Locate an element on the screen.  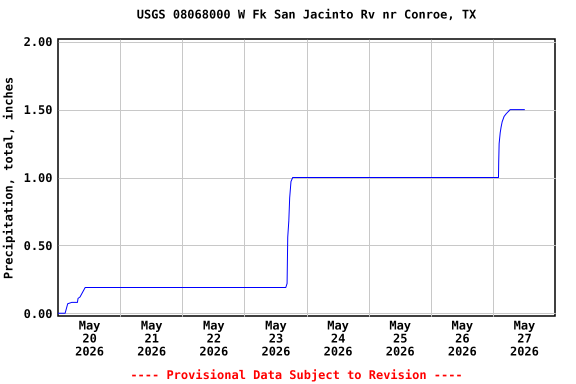
x-tick-label: May 21 2026 is located at coordinates (151, 338).